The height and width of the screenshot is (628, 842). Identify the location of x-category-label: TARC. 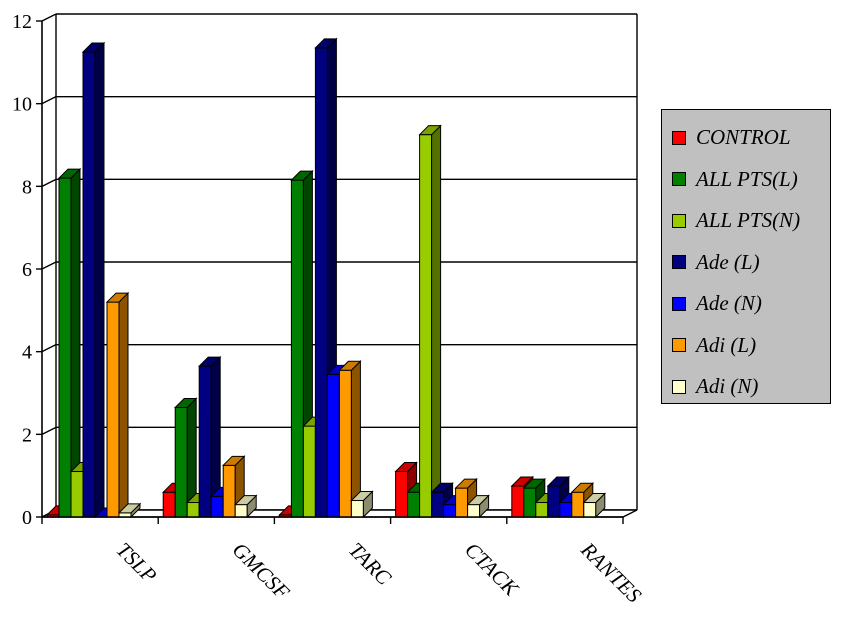
(370, 564).